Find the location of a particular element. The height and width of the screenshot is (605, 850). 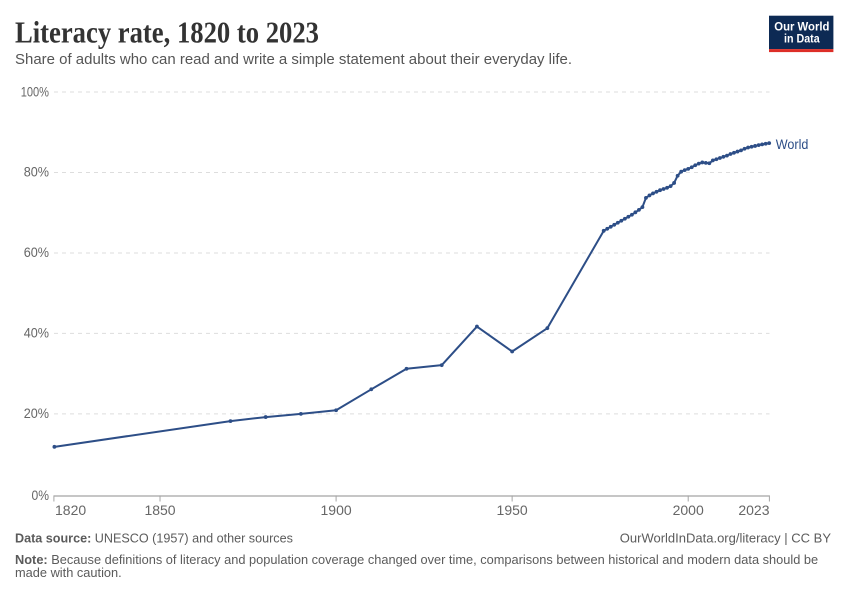

svg-text: 2023 is located at coordinates (753, 510).